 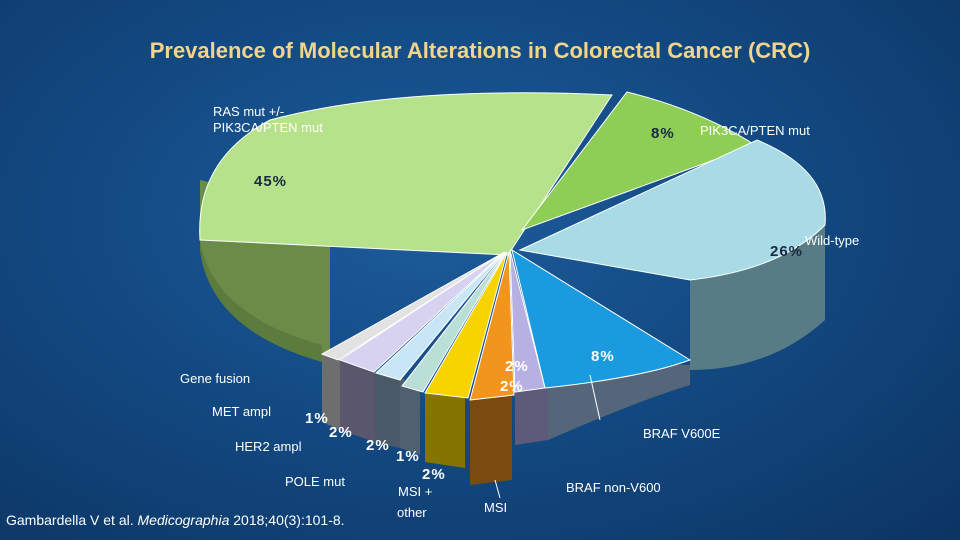 I want to click on slice-msiother-side, so click(x=445, y=430).